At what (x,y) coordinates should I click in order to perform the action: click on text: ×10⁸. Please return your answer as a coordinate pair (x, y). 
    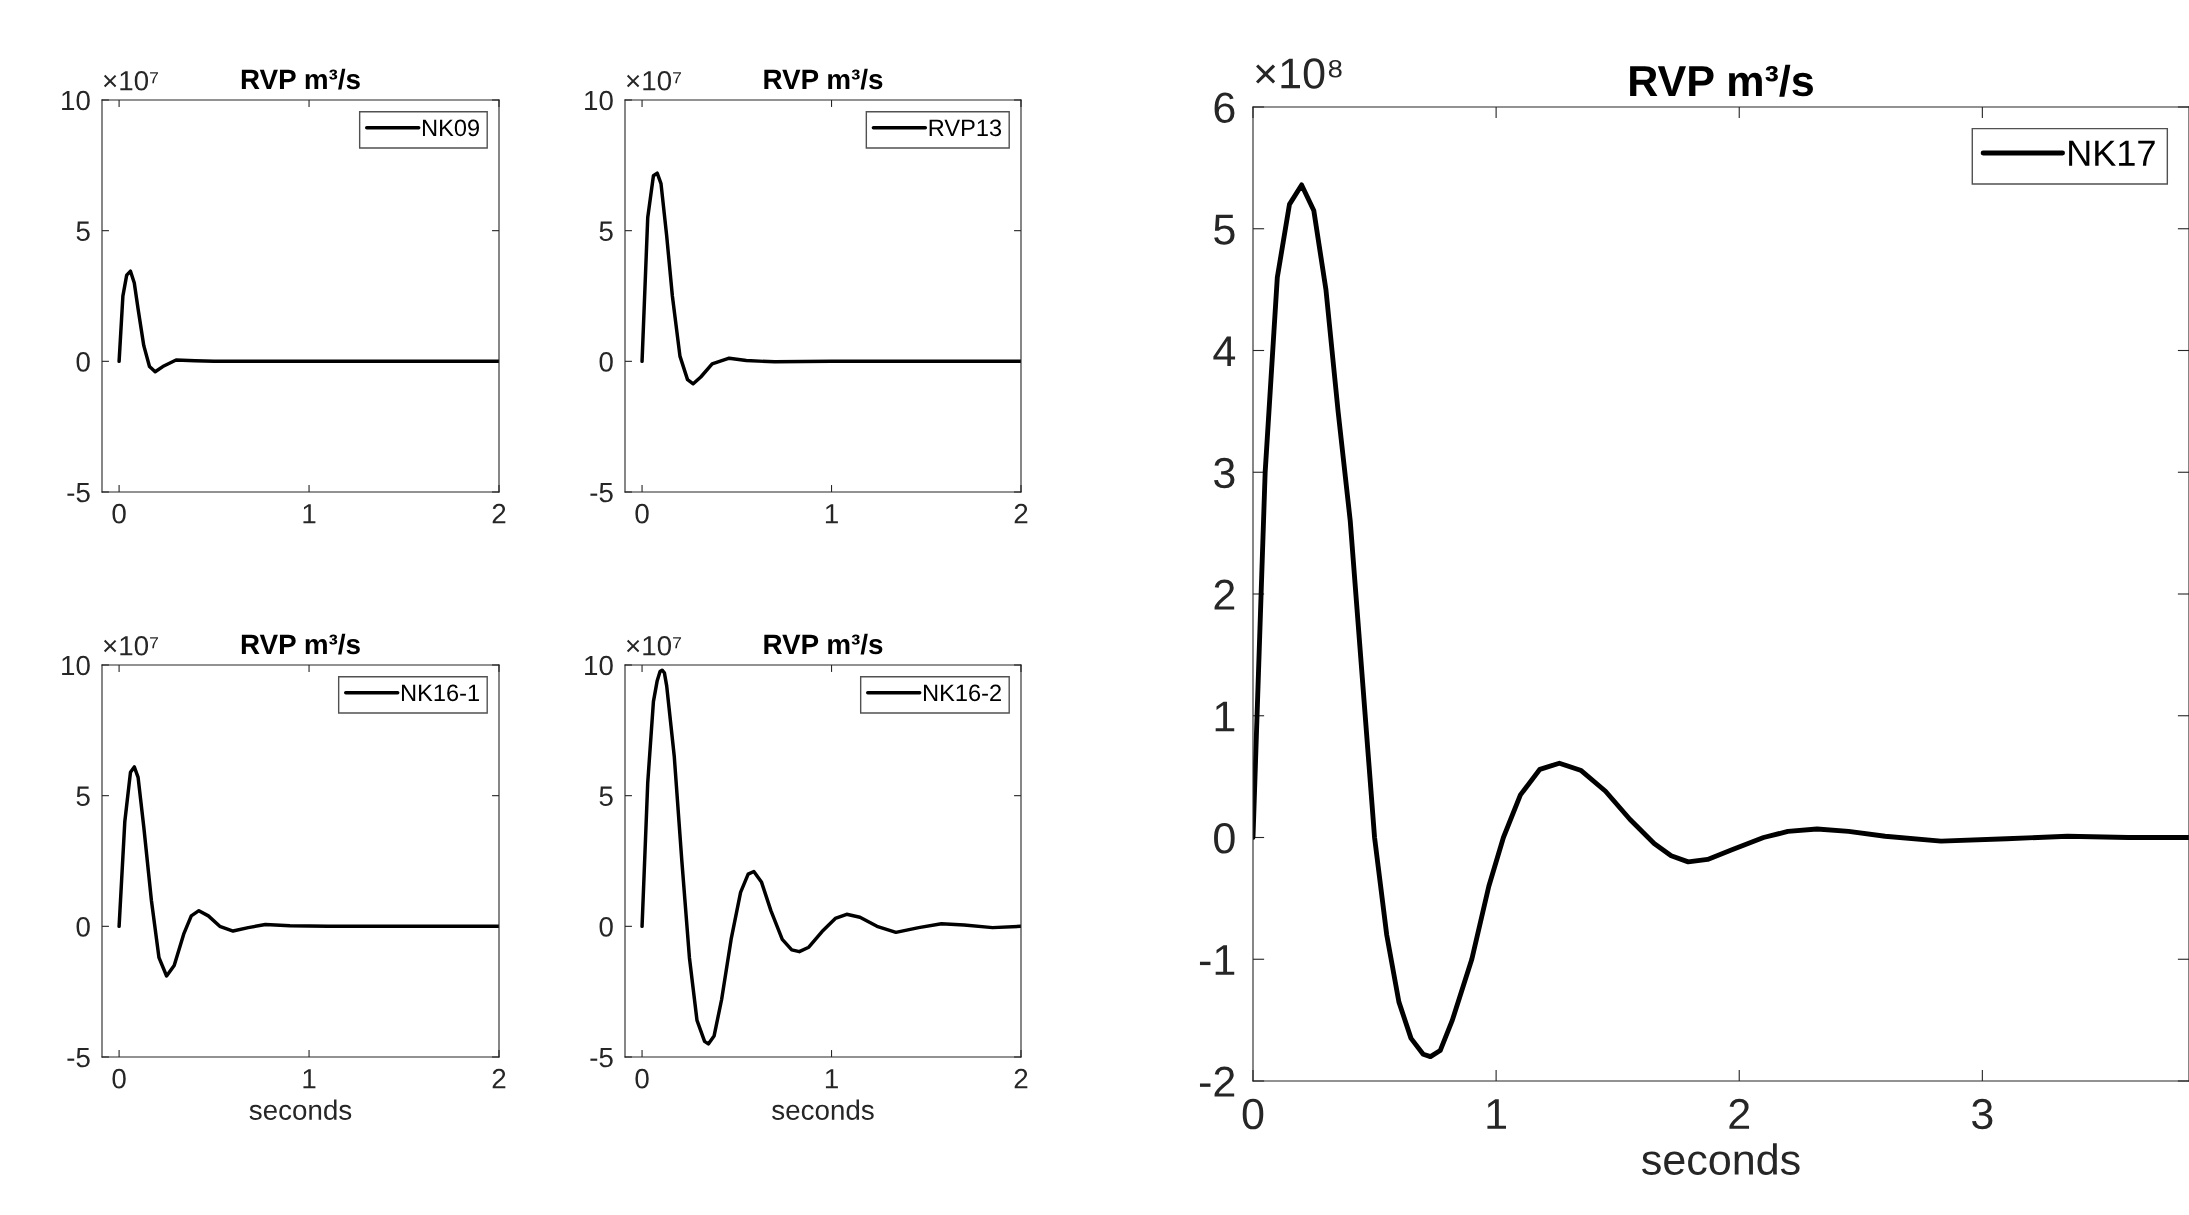
    Looking at the image, I should click on (1298, 73).